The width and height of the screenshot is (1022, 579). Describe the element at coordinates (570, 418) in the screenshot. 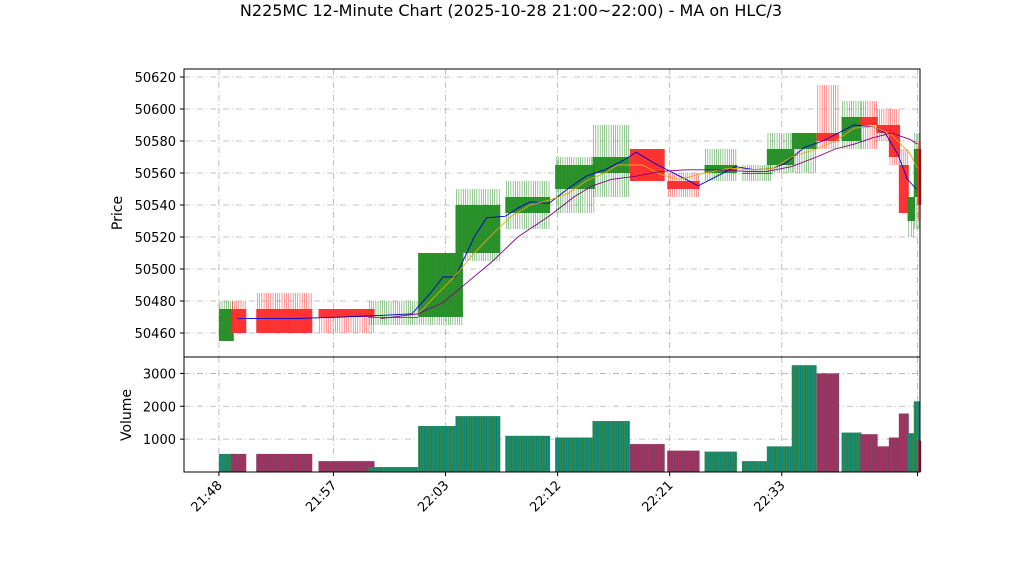

I see `volume-bars` at that location.